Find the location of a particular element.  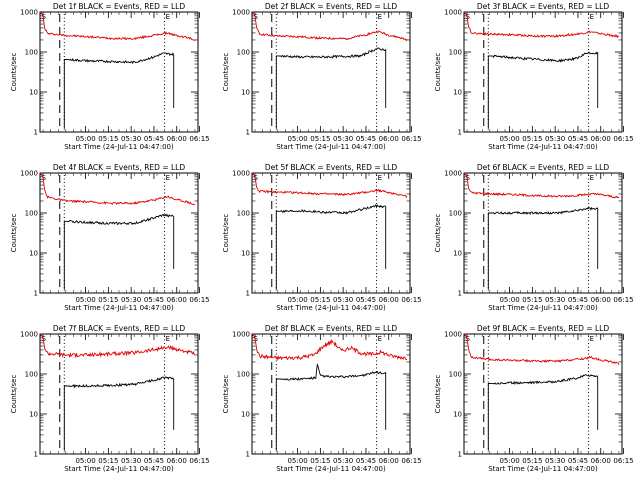

panel-title: Det 6f BLACK = Events, RED = LLD is located at coordinates (543, 167).